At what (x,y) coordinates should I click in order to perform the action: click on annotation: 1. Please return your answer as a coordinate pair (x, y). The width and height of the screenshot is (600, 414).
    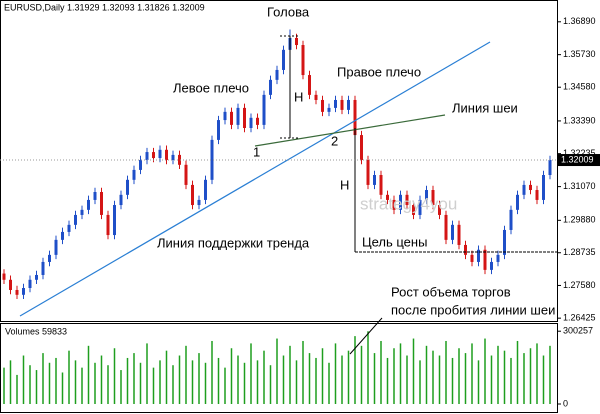
    Looking at the image, I should click on (256, 151).